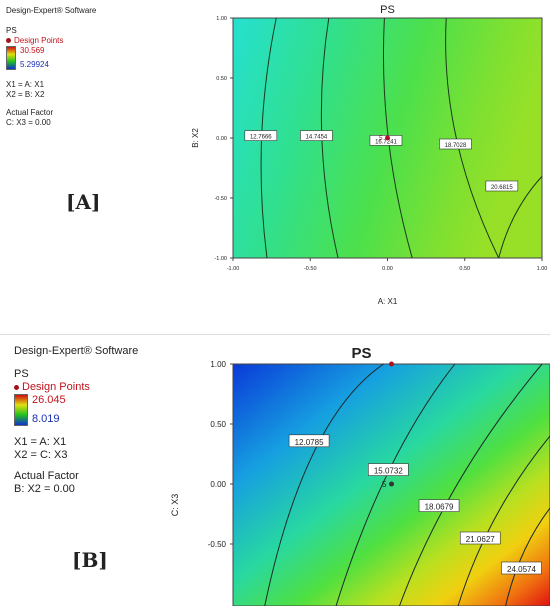 The height and width of the screenshot is (606, 550). I want to click on range-high: 26.045, so click(49, 400).